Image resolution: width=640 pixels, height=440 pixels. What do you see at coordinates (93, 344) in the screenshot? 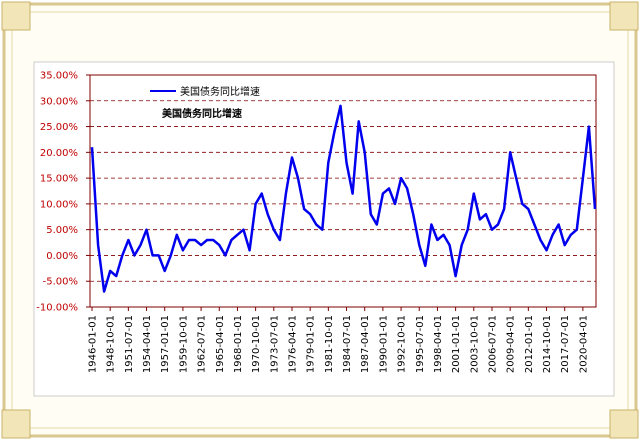
I see `x-tick-label: 1946-01-01` at bounding box center [93, 344].